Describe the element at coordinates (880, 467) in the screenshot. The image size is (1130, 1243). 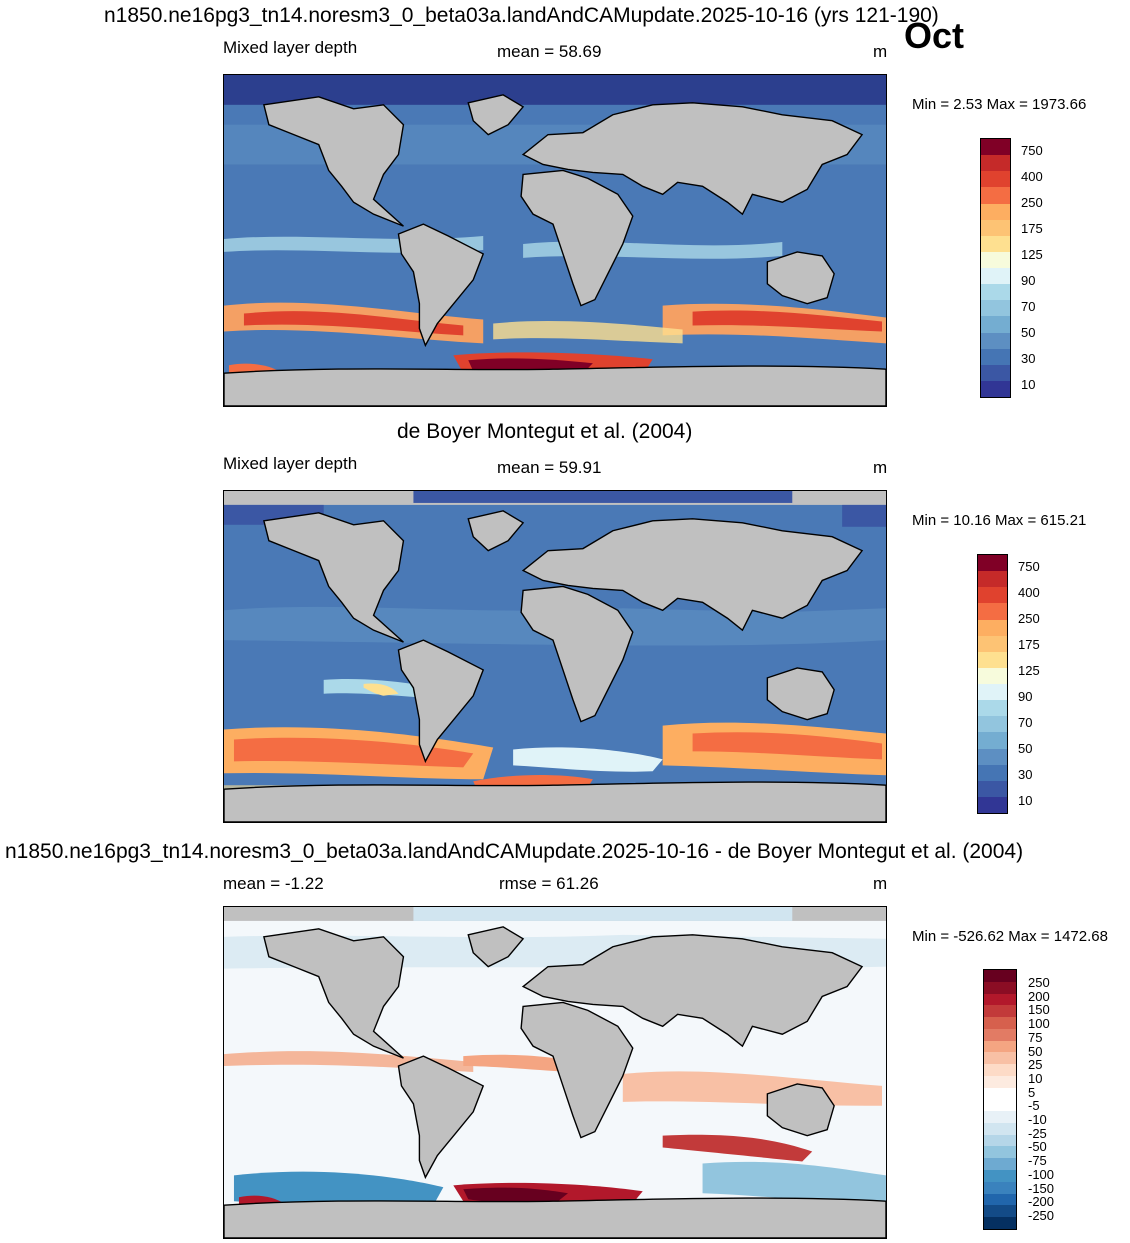
I see `panel2-unit-label: m` at that location.